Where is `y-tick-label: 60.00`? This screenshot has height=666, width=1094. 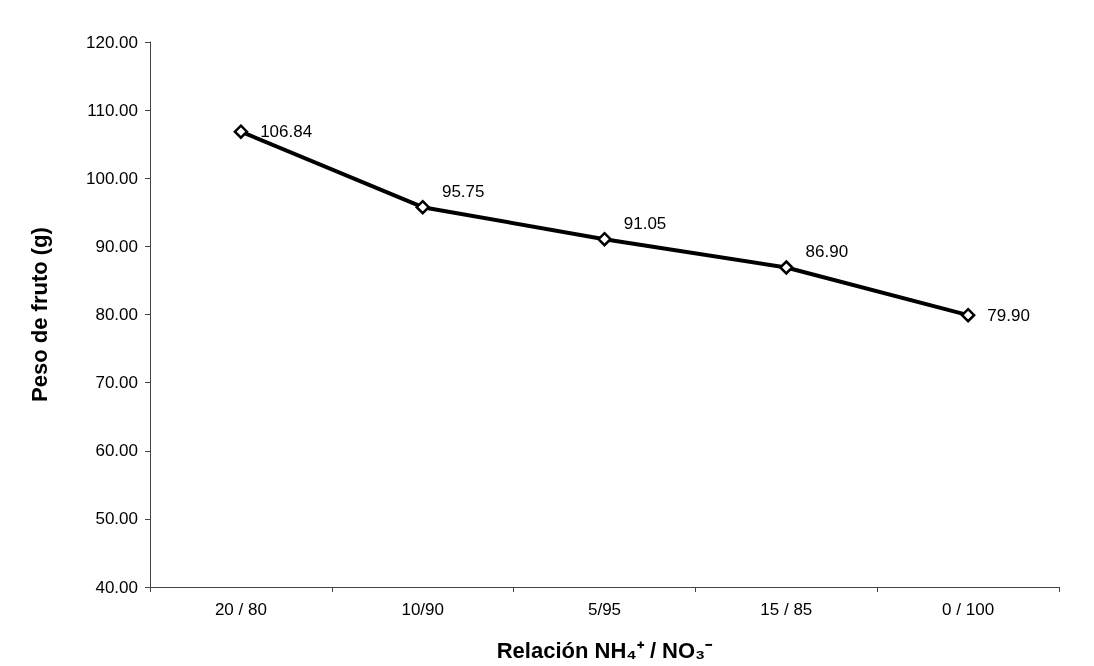 y-tick-label: 60.00 is located at coordinates (116, 451).